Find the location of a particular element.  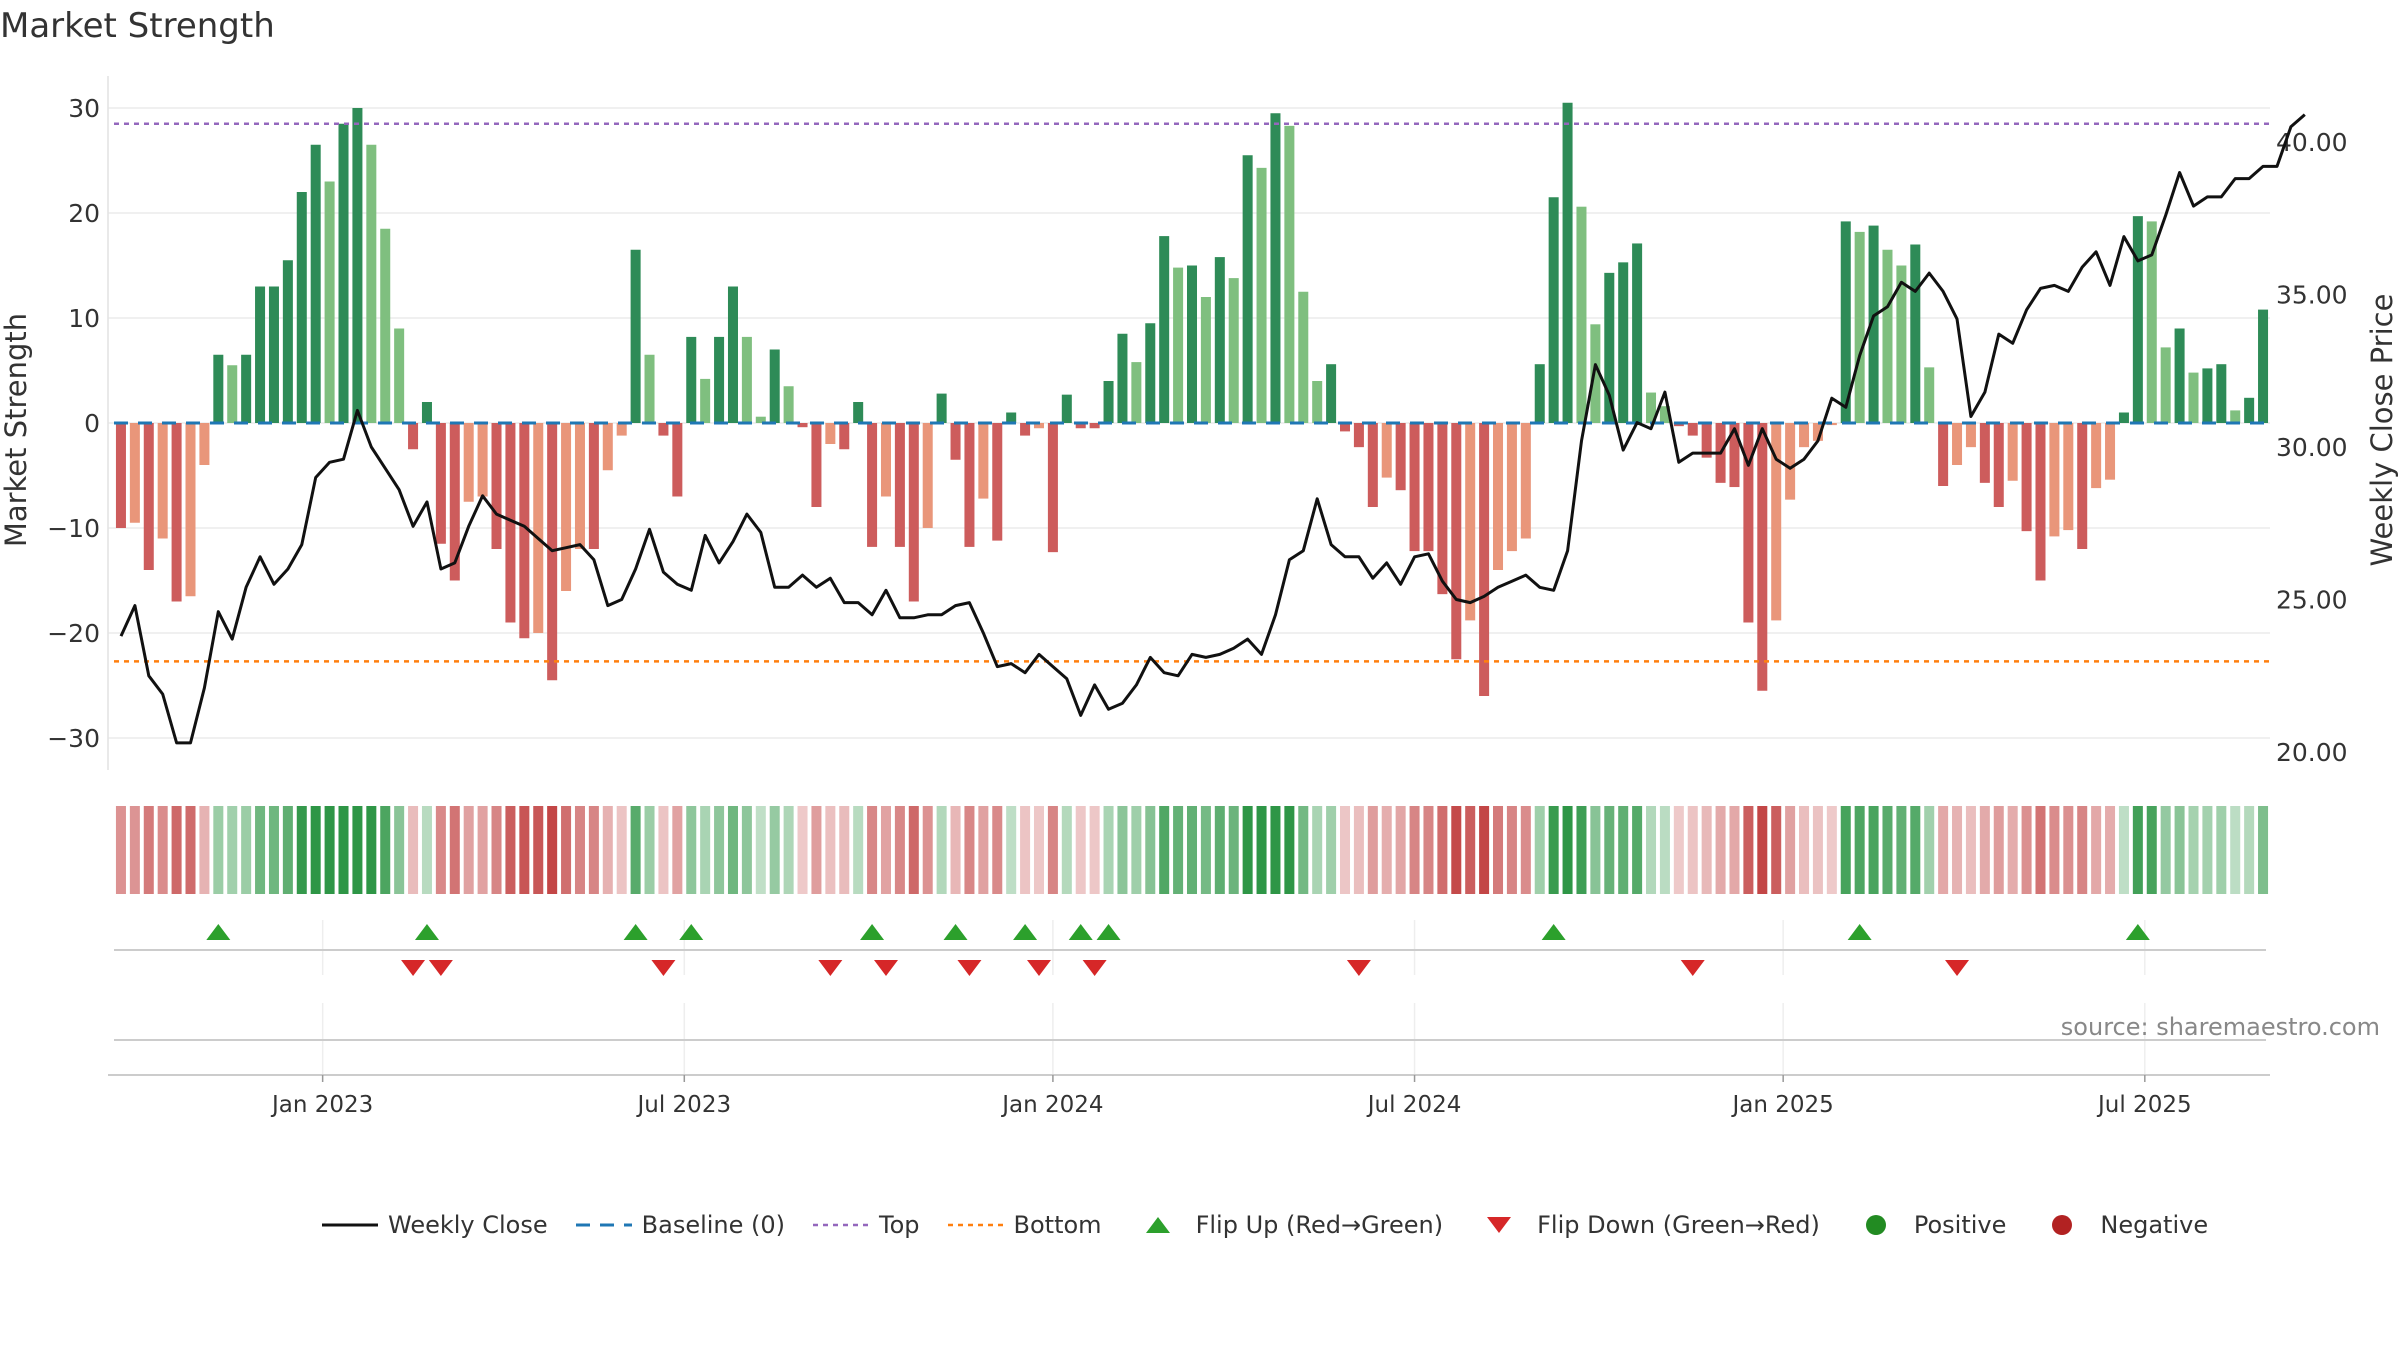

y-axis-label: Market Strength is located at coordinates (16, 430).